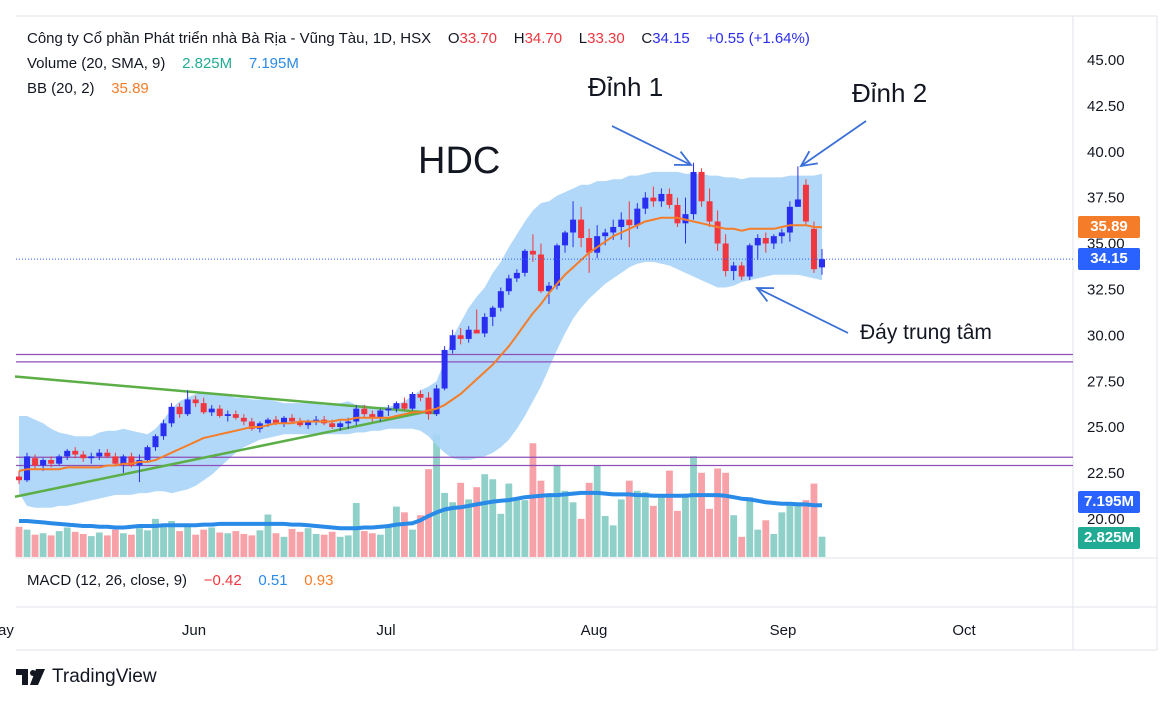  What do you see at coordinates (833, 143) in the screenshot?
I see `peak2-arrow` at bounding box center [833, 143].